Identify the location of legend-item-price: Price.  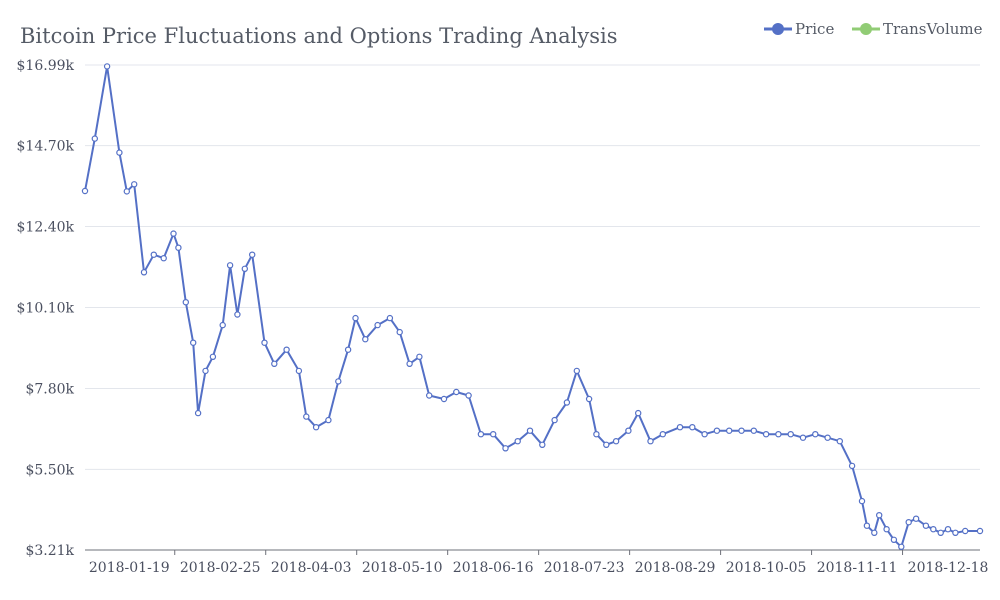
(799, 29).